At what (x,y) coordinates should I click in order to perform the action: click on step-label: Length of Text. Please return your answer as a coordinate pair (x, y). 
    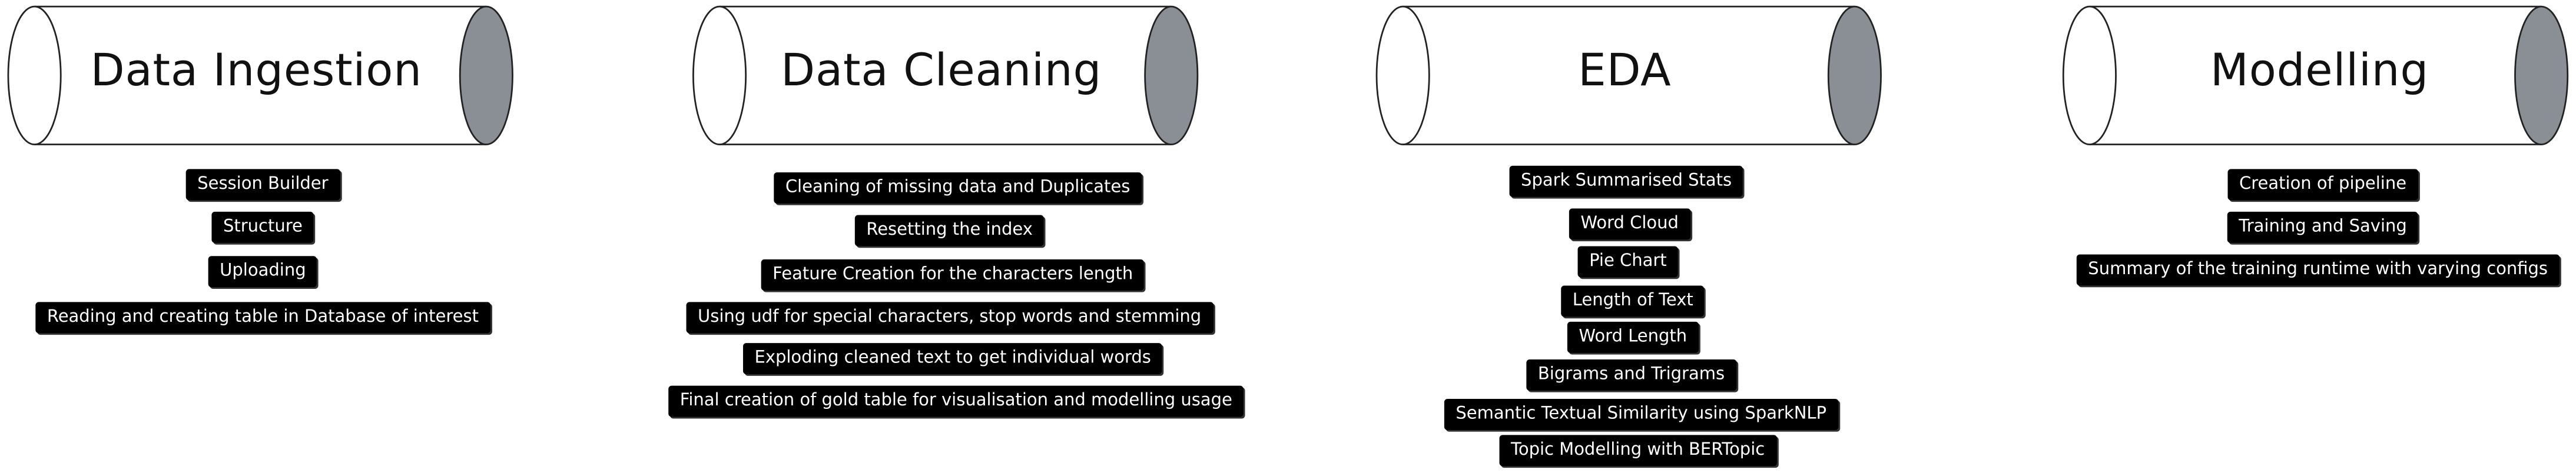
    Looking at the image, I should click on (1633, 301).